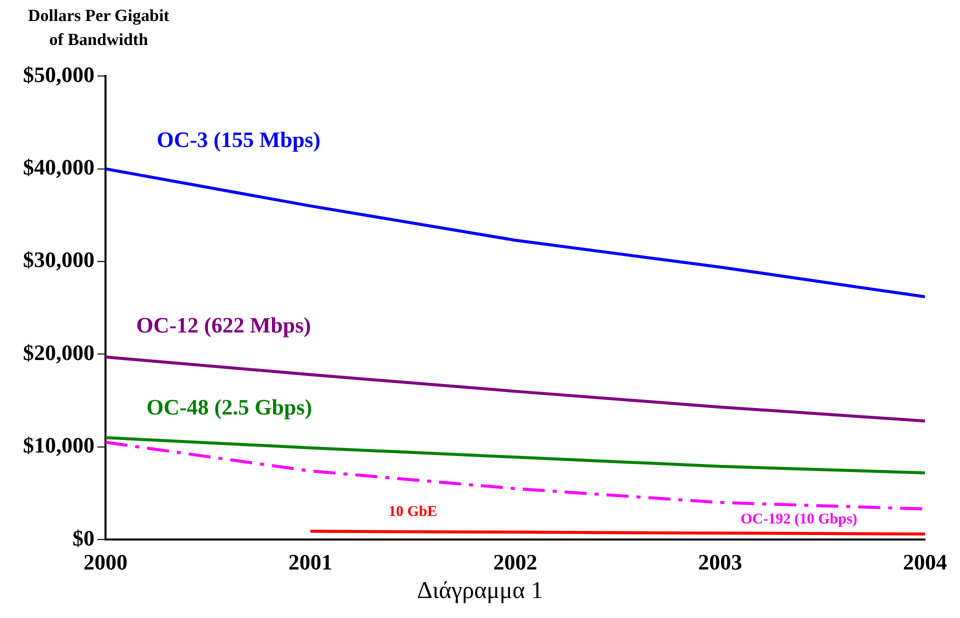  Describe the element at coordinates (58, 352) in the screenshot. I see `y-tick-label: $20,000` at that location.